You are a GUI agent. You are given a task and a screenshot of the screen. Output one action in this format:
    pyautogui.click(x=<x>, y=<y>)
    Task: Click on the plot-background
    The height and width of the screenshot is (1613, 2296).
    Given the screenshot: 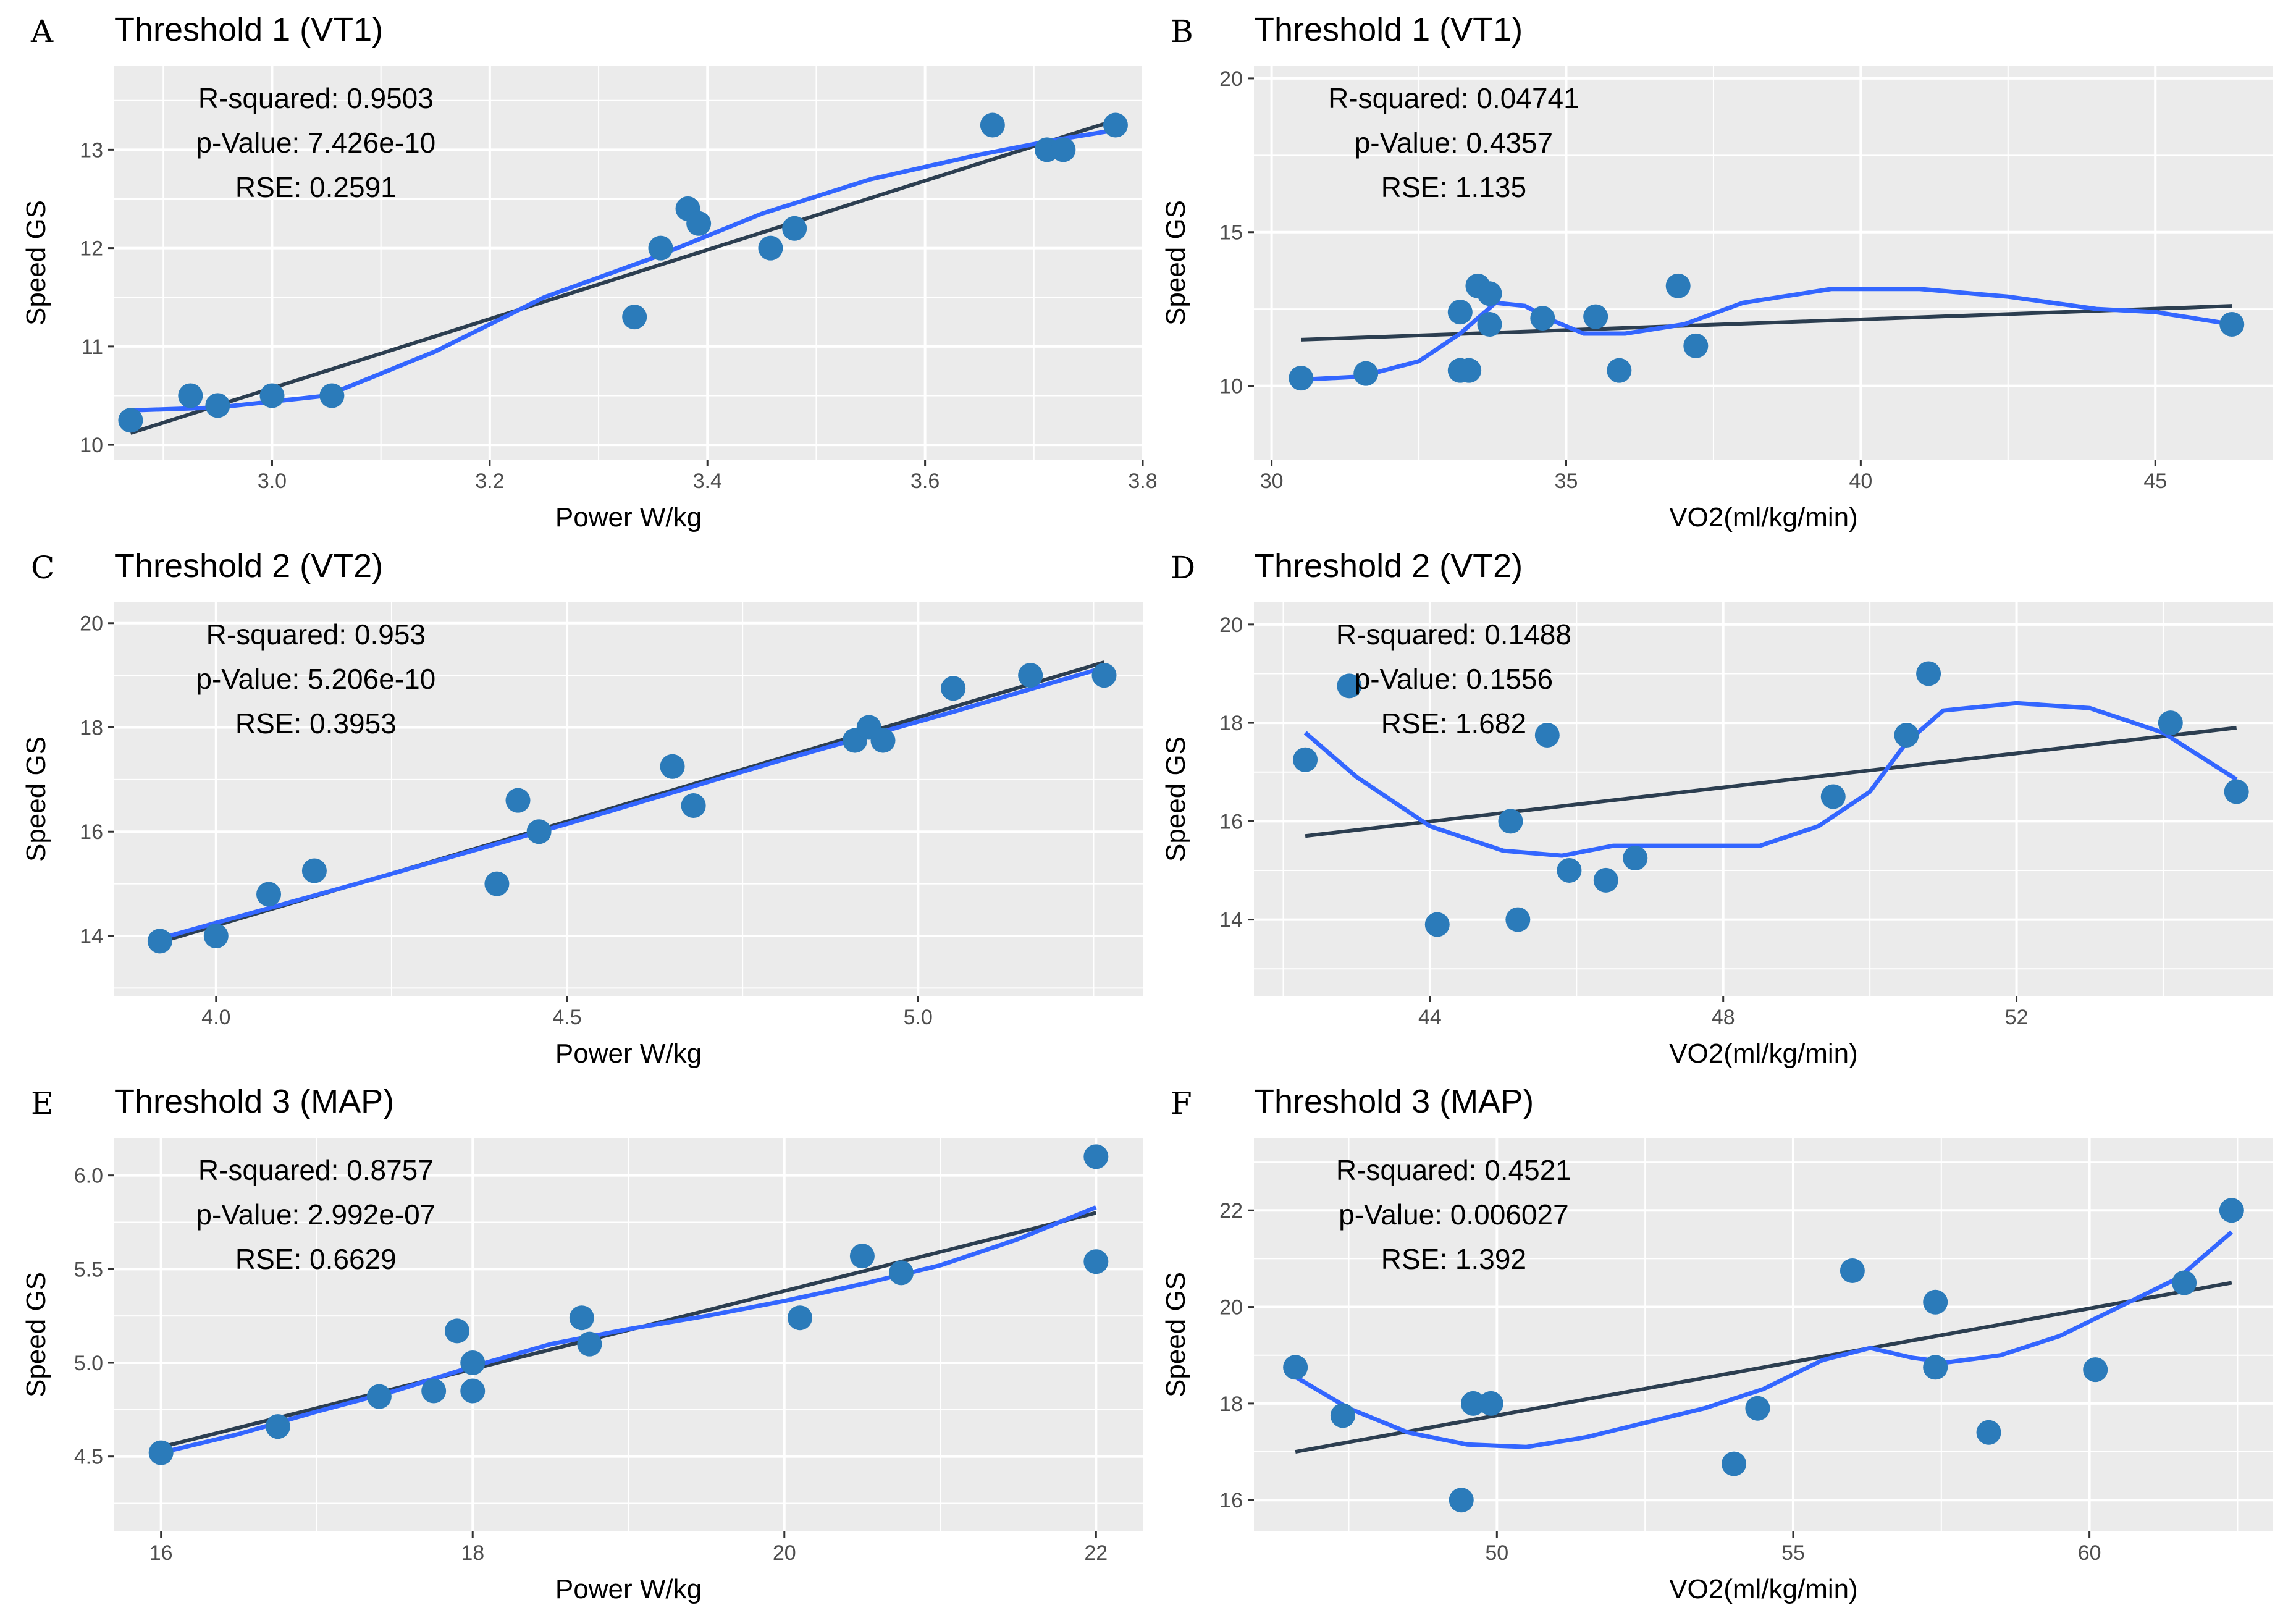 What is the action you would take?
    pyautogui.click(x=1763, y=263)
    